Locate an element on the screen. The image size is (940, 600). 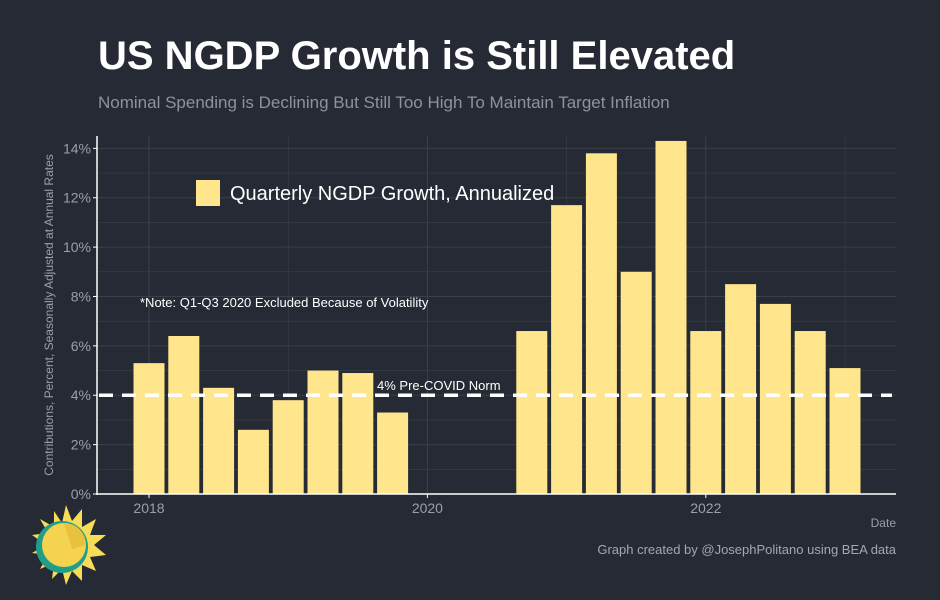
chart-title: US NGDP Growth is Still Elevated is located at coordinates (417, 56).